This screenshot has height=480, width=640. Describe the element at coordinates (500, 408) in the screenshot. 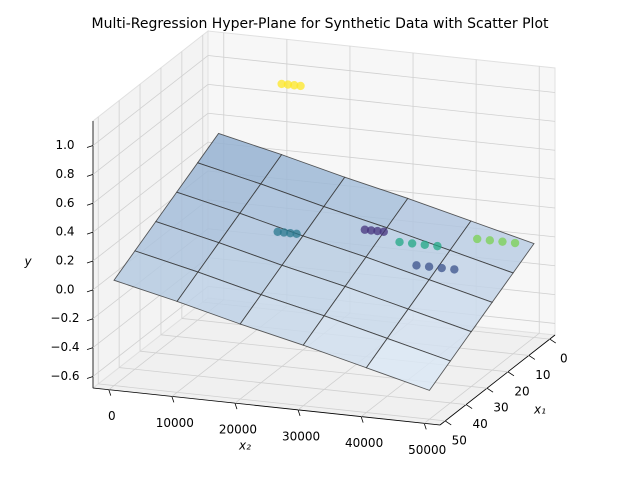

I see `x1-tick-label: 30` at that location.